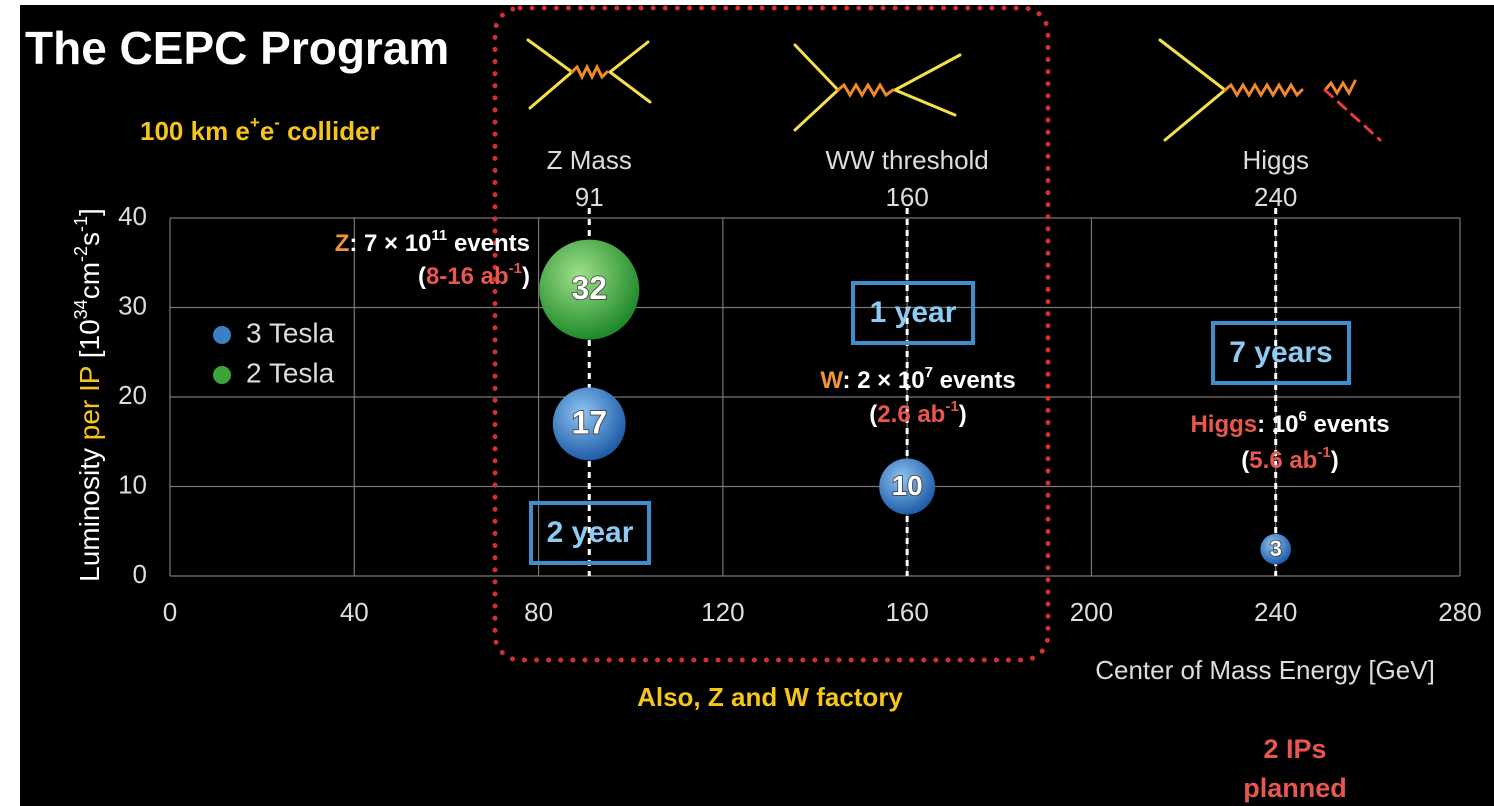 Image resolution: width=1494 pixels, height=806 pixels. I want to click on label-part: -2, so click(81, 254).